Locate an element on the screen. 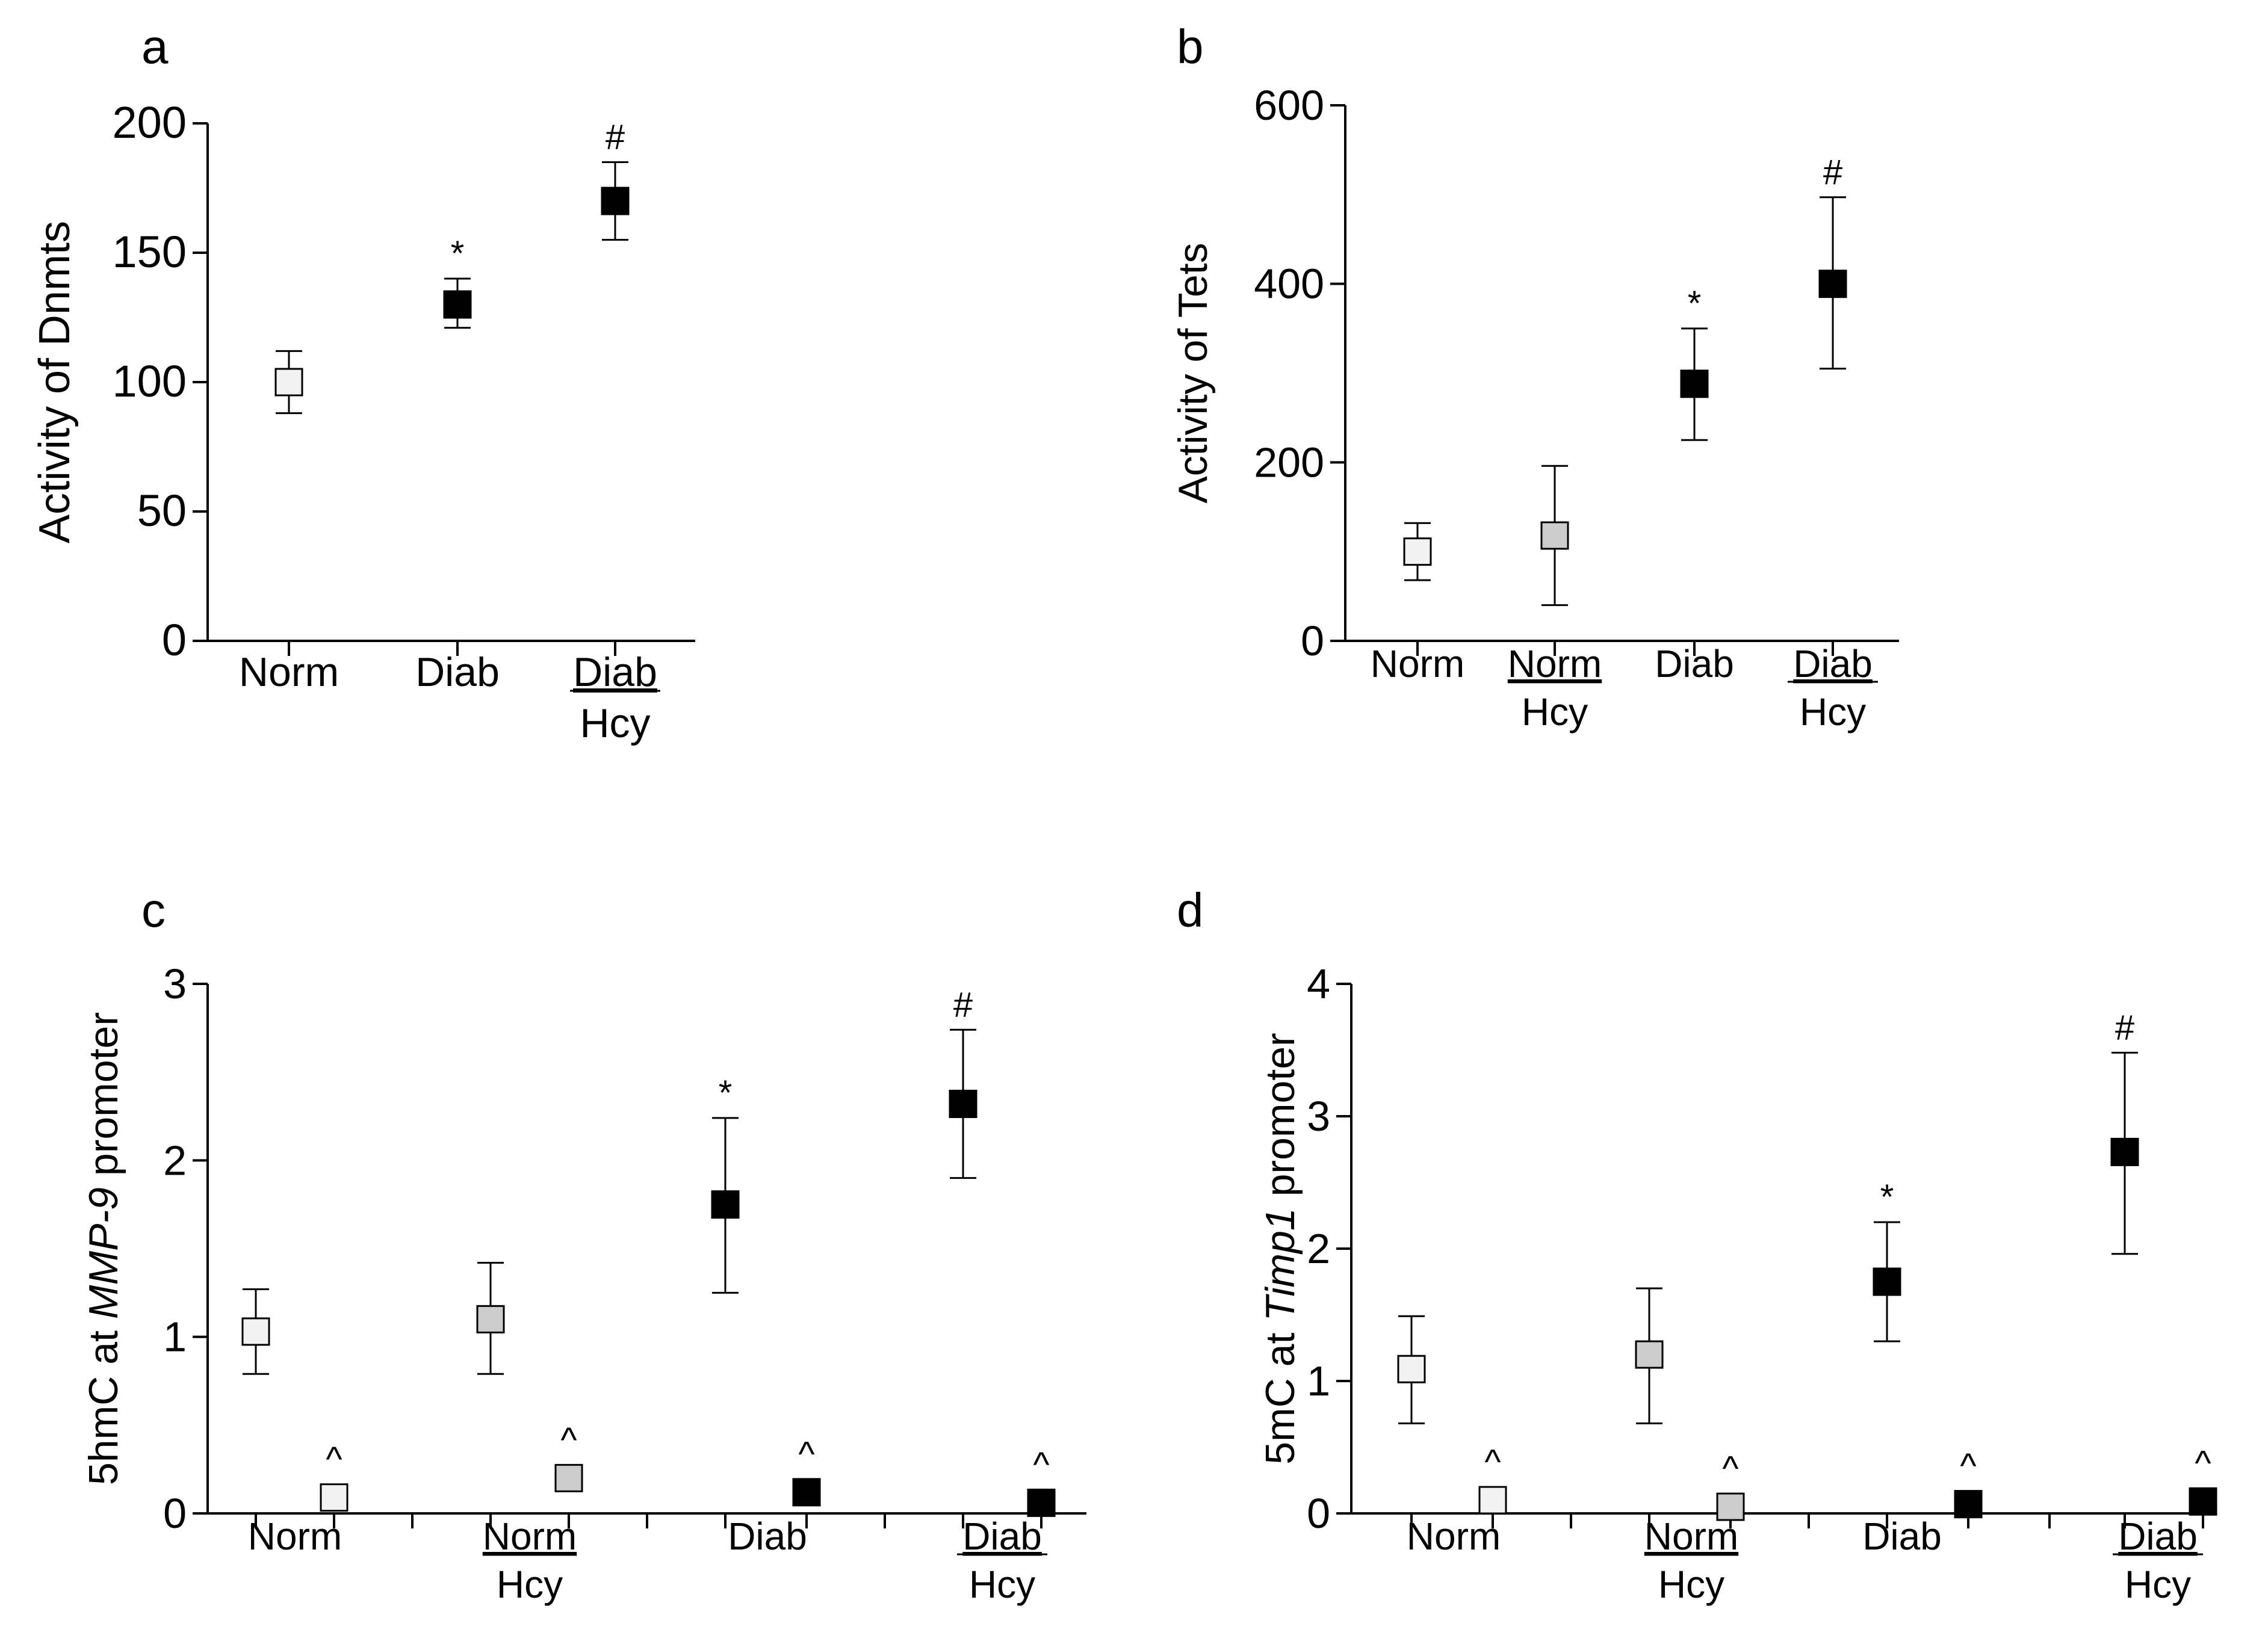  y-tick-label: 100 is located at coordinates (150, 381).